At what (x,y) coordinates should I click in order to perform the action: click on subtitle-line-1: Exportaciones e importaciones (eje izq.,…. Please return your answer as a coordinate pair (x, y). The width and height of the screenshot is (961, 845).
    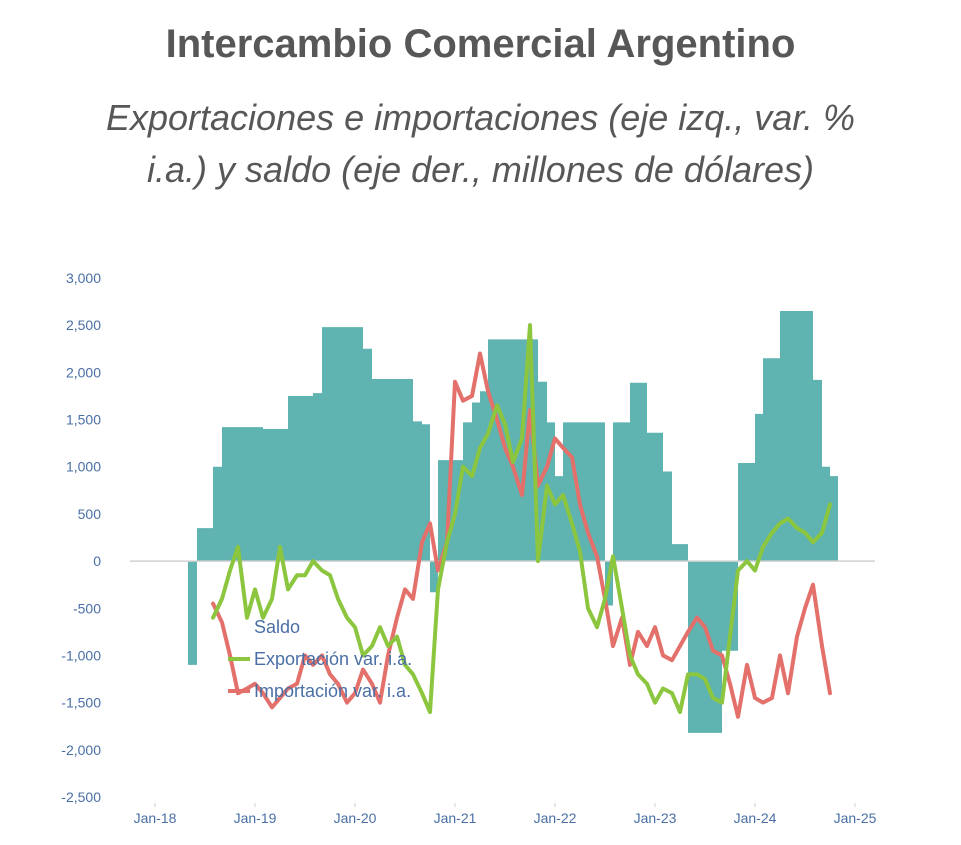
    Looking at the image, I should click on (480, 117).